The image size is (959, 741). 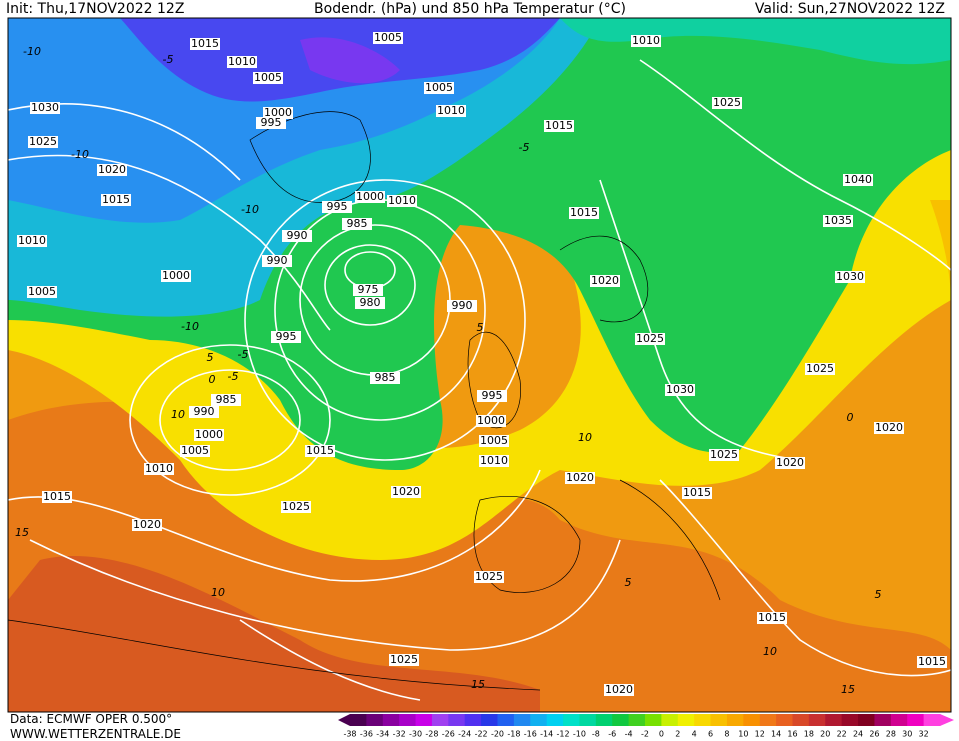 I want to click on colorbar-label: 24, so click(x=858, y=734).